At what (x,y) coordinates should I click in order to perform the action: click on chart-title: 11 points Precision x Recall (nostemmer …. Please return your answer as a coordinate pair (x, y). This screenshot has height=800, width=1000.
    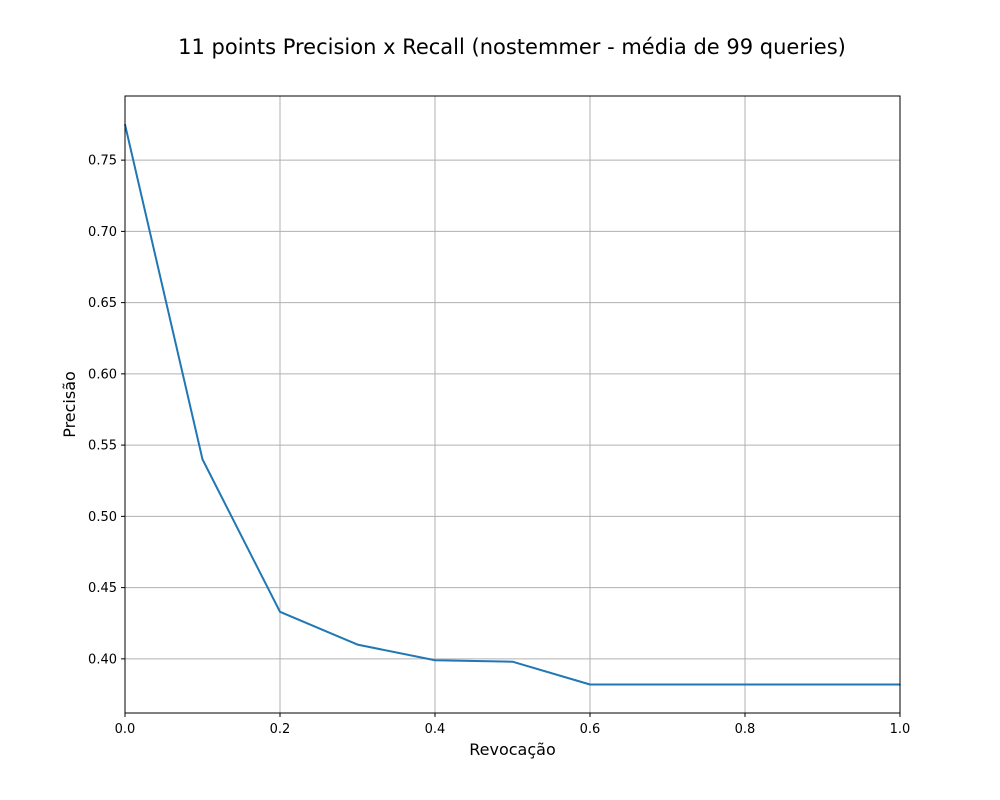
    Looking at the image, I should click on (512, 47).